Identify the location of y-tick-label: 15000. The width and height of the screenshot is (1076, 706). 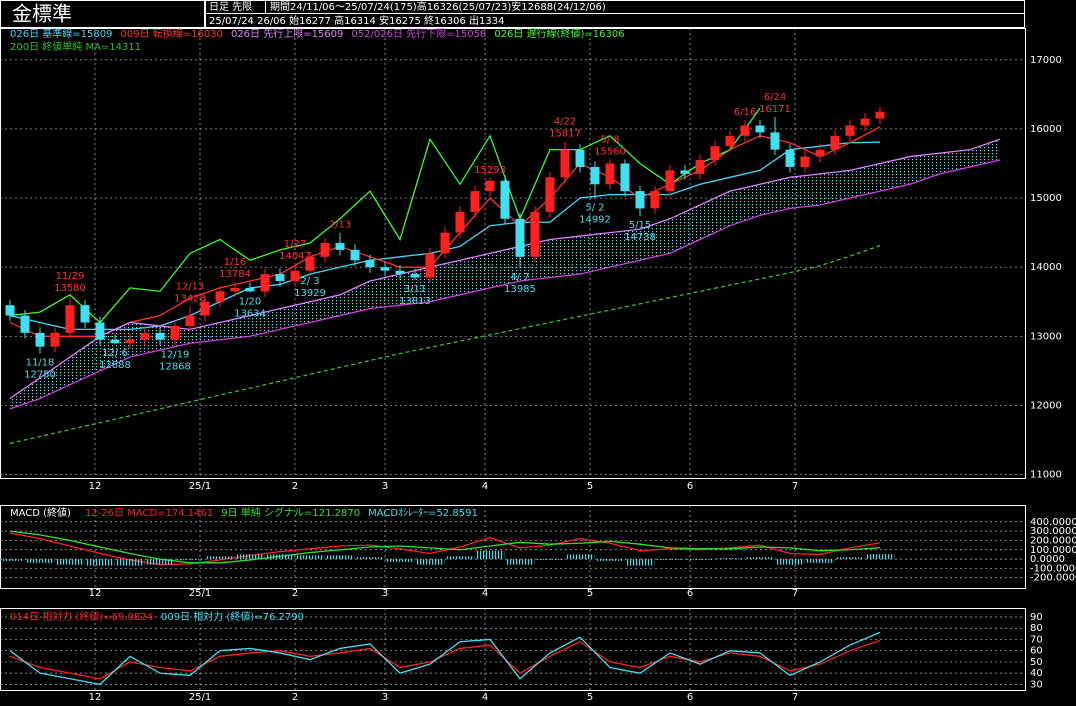
(1046, 198).